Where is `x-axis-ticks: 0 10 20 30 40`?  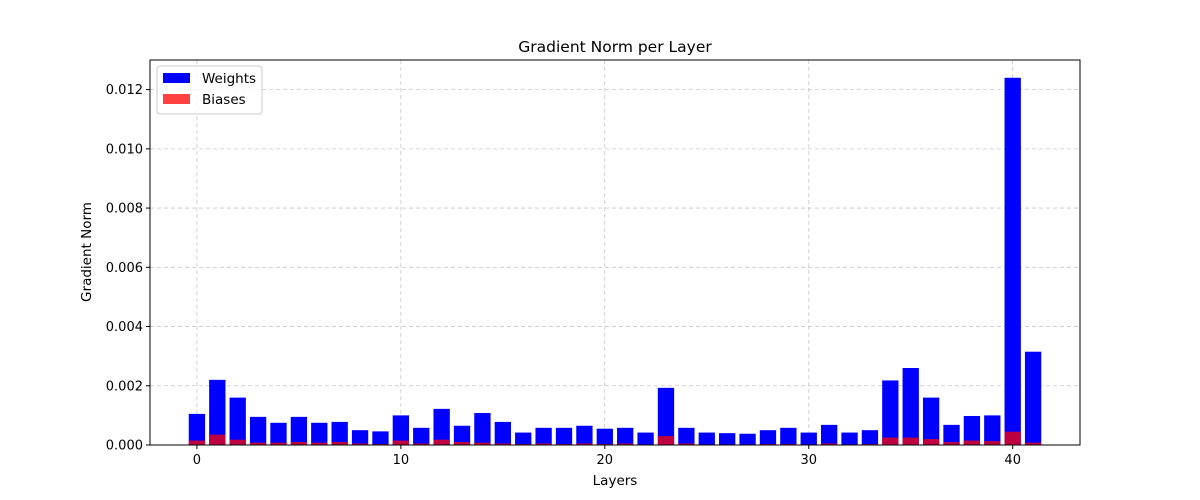 x-axis-ticks: 0 10 20 30 40 is located at coordinates (607, 456).